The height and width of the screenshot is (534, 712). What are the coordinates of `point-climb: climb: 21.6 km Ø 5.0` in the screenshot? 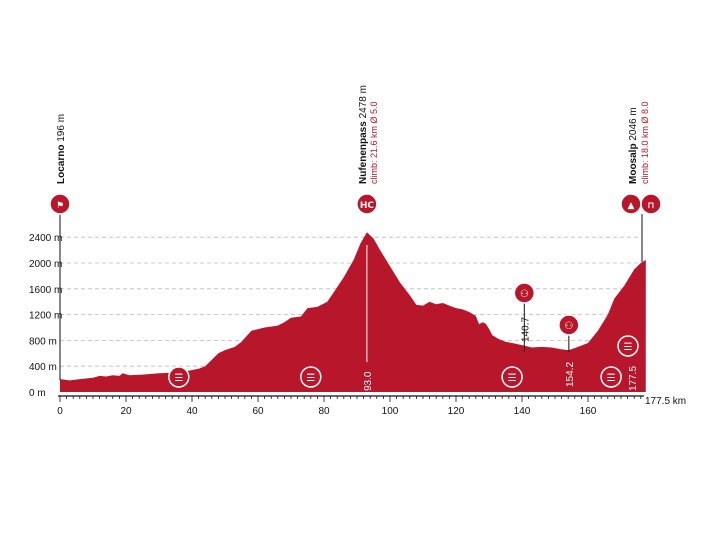 It's located at (374, 142).